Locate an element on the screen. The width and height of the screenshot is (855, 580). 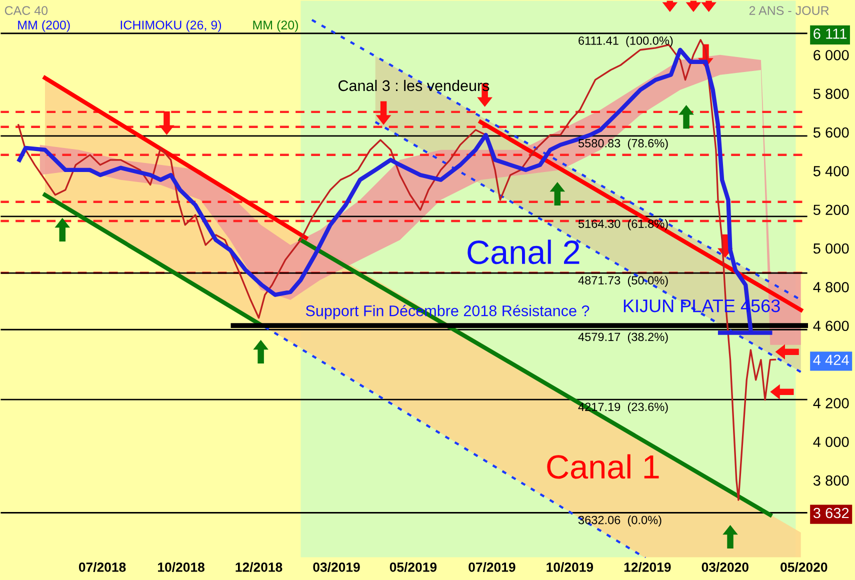
chart-title: CAC 40 is located at coordinates (26, 10).